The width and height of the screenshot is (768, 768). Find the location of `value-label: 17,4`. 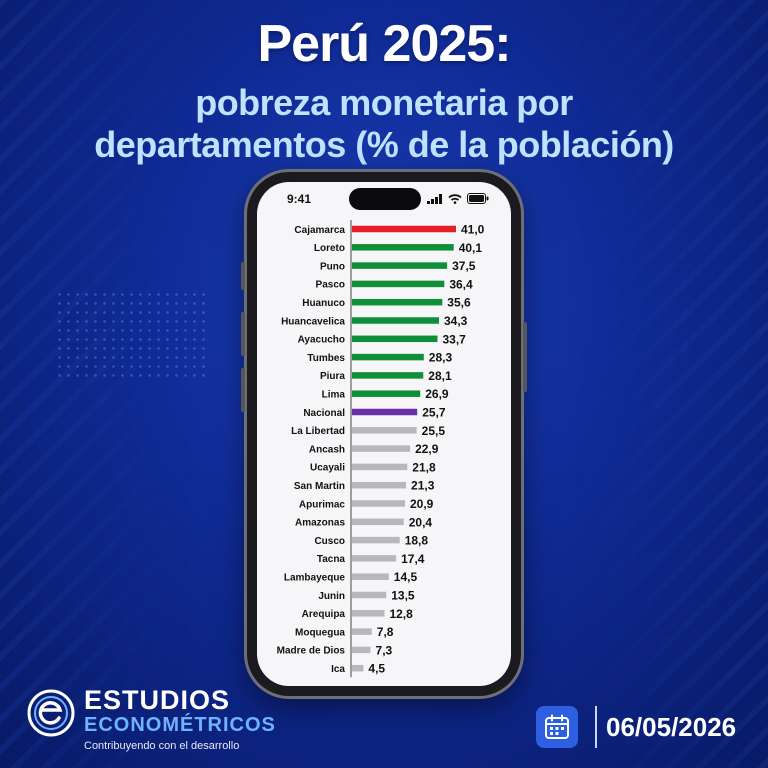

value-label: 17,4 is located at coordinates (413, 559).